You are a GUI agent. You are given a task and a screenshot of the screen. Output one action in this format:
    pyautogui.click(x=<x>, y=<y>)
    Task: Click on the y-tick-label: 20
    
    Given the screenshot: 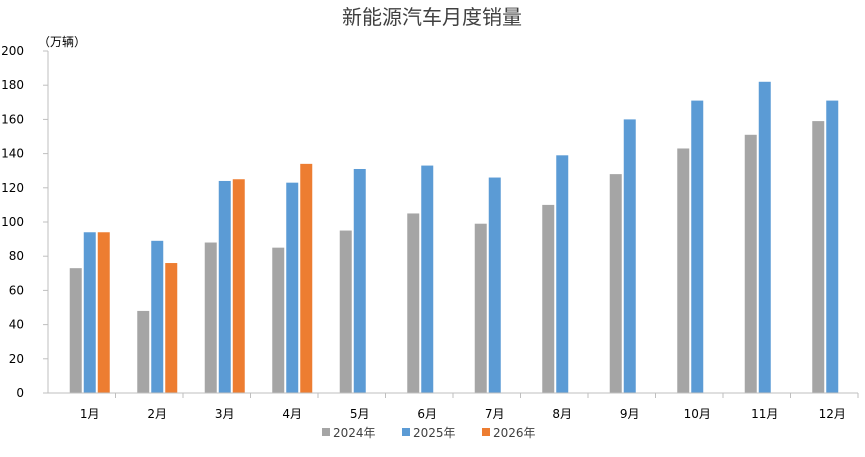 What is the action you would take?
    pyautogui.click(x=16, y=359)
    